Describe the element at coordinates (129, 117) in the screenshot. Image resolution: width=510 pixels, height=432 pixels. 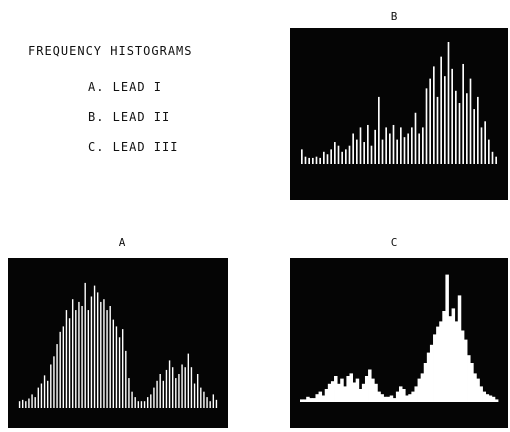
I see `legend-item-lead-ii: B. LEAD II` at that location.